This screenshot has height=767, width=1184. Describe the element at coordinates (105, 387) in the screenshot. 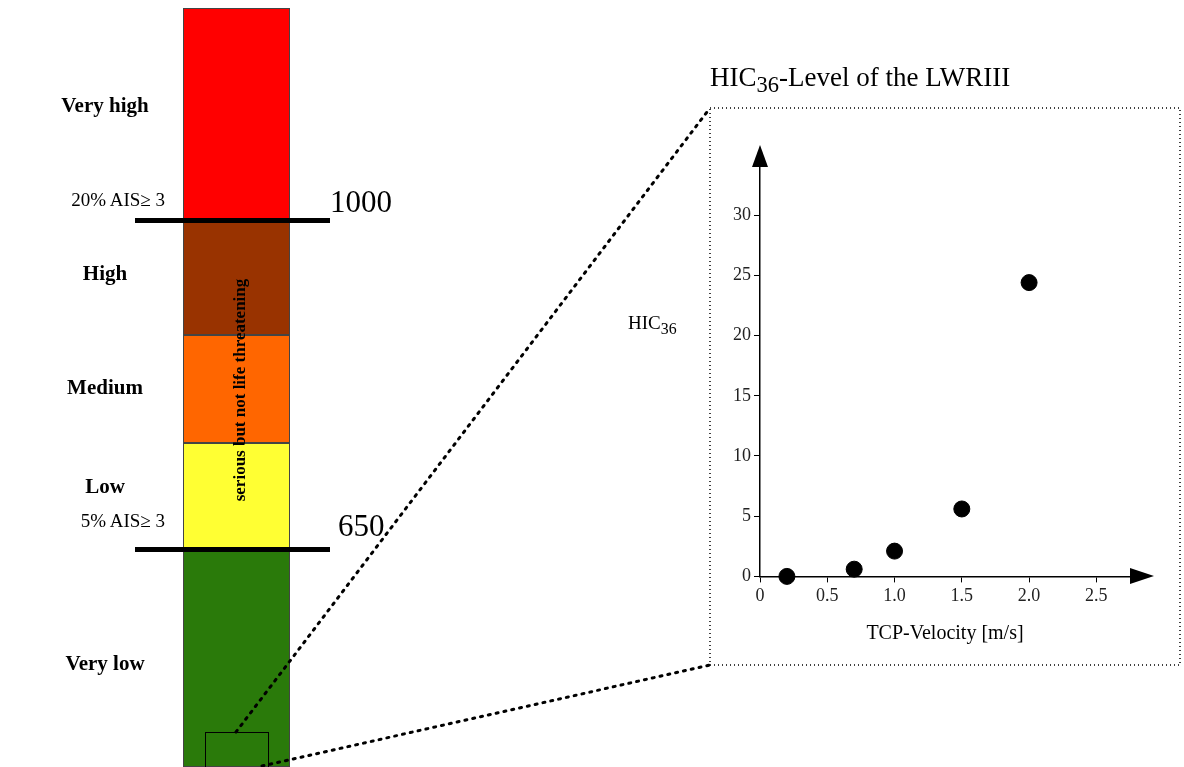

I see `category-label: Medium` at that location.